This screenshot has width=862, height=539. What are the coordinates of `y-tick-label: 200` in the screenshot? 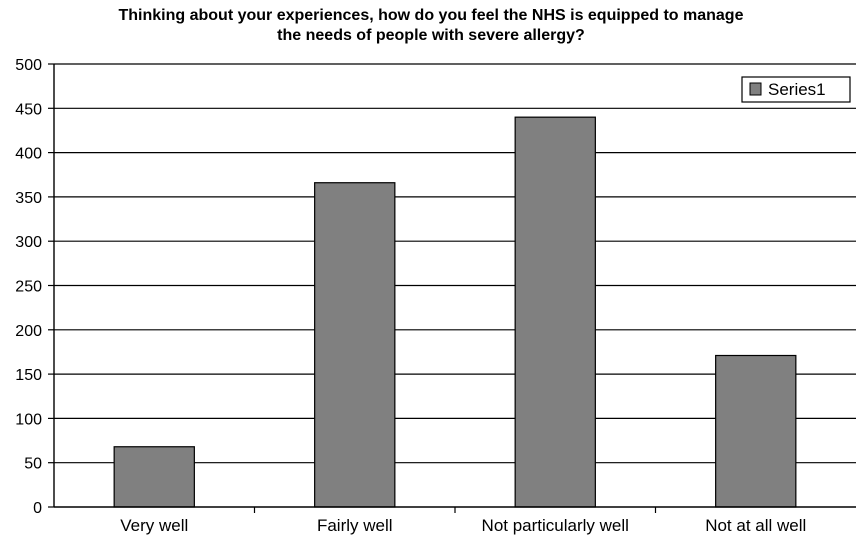 It's located at (28, 331).